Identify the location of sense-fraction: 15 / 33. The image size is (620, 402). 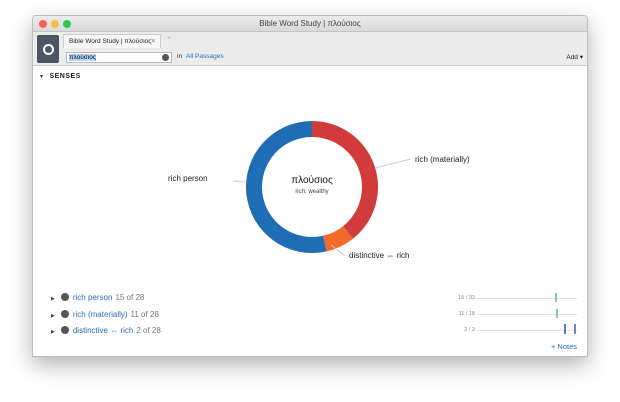
(466, 298).